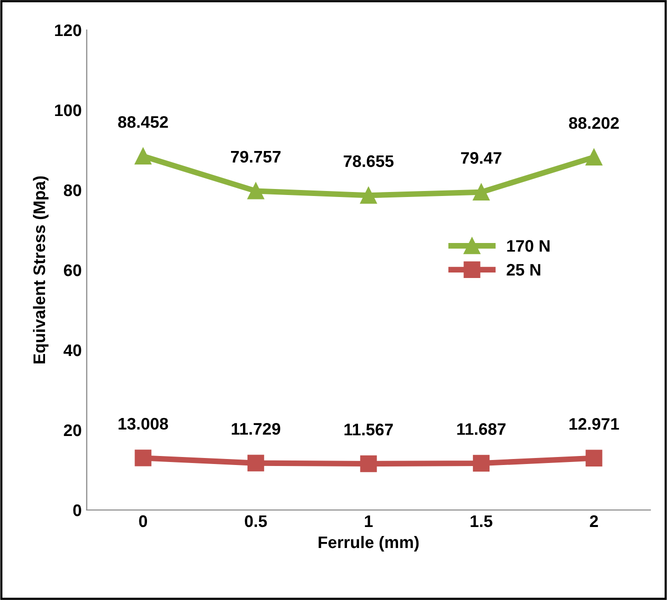 This screenshot has width=667, height=600. What do you see at coordinates (368, 544) in the screenshot?
I see `x-axis-title: Ferrule (mm)` at bounding box center [368, 544].